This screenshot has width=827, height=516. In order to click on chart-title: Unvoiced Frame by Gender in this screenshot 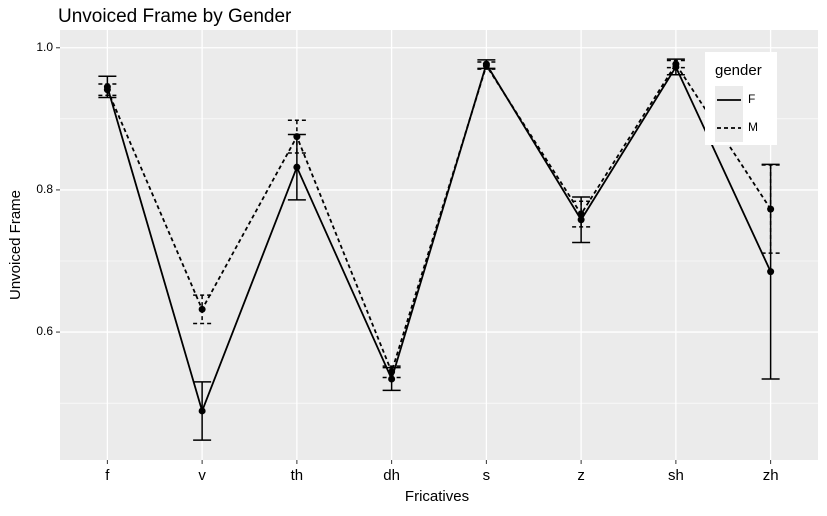, I will do `click(175, 16)`.